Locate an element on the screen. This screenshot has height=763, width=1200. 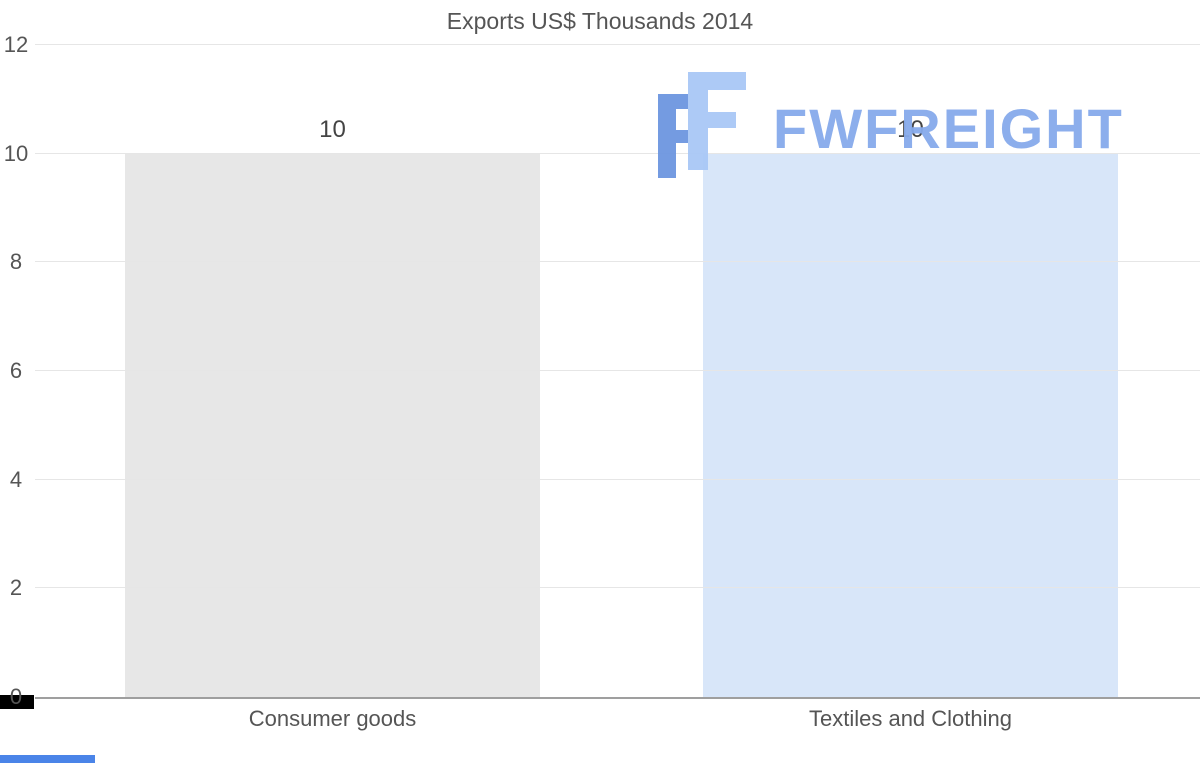
y-tick-label: 2 is located at coordinates (16, 588).